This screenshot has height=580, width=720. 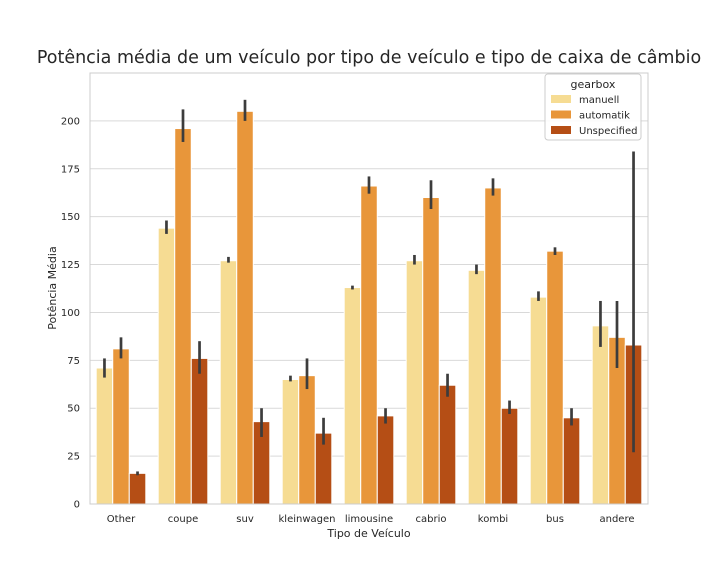 What do you see at coordinates (368, 533) in the screenshot?
I see `x-axis-label: Tipo de Veículo` at bounding box center [368, 533].